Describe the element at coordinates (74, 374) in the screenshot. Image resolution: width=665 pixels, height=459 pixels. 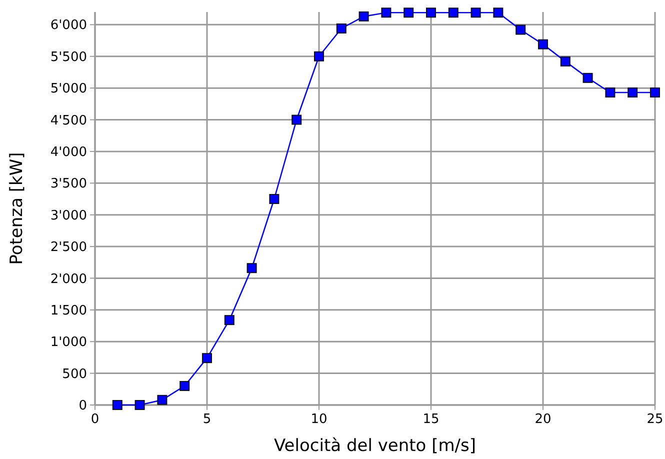
I see `y-tick-label: 500` at that location.